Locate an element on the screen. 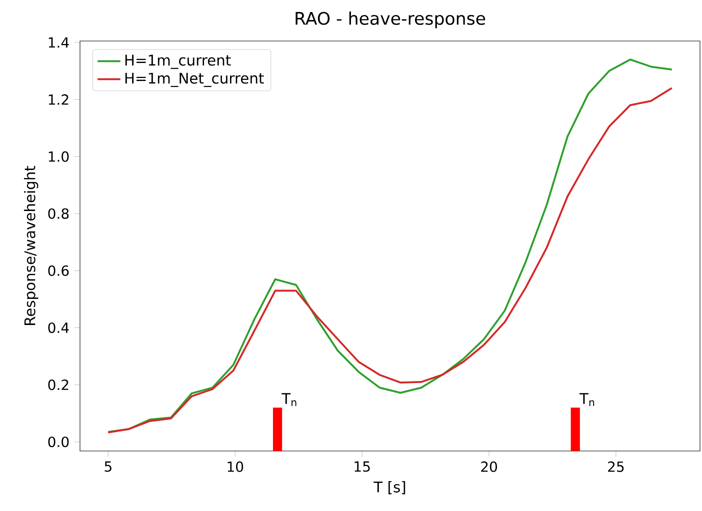  y-axis-title: Response/waveheight is located at coordinates (31, 245).